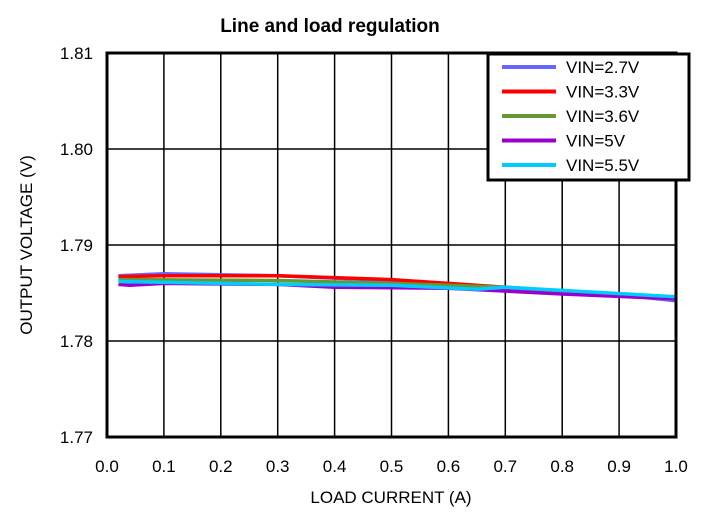 This screenshot has width=703, height=520. What do you see at coordinates (278, 466) in the screenshot?
I see `x-tick-label: 0.3` at bounding box center [278, 466].